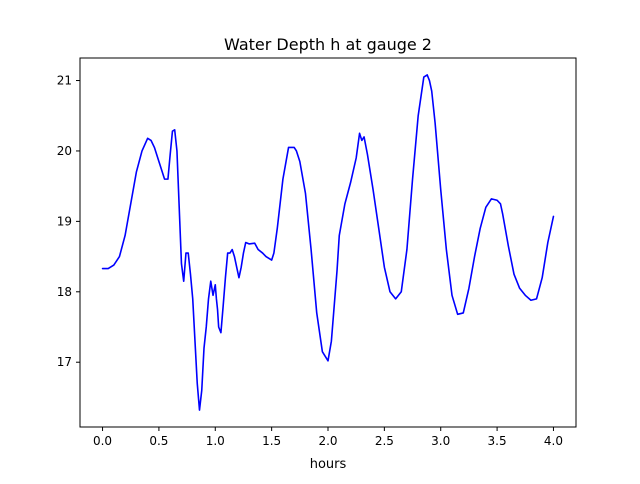 The image size is (640, 484). What do you see at coordinates (215, 441) in the screenshot?
I see `x-tick-label: 1.0` at bounding box center [215, 441].